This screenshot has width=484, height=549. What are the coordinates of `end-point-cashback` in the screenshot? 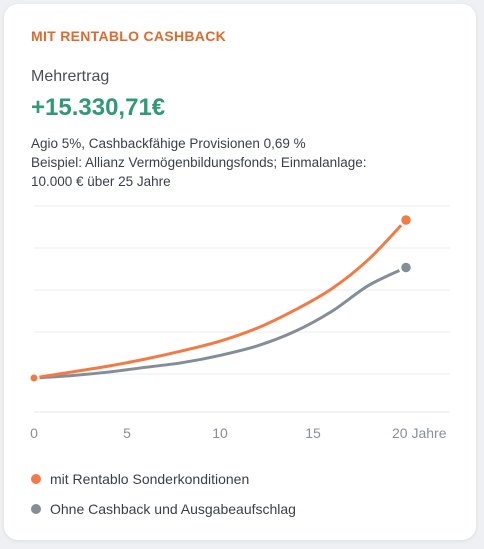 It's located at (406, 220).